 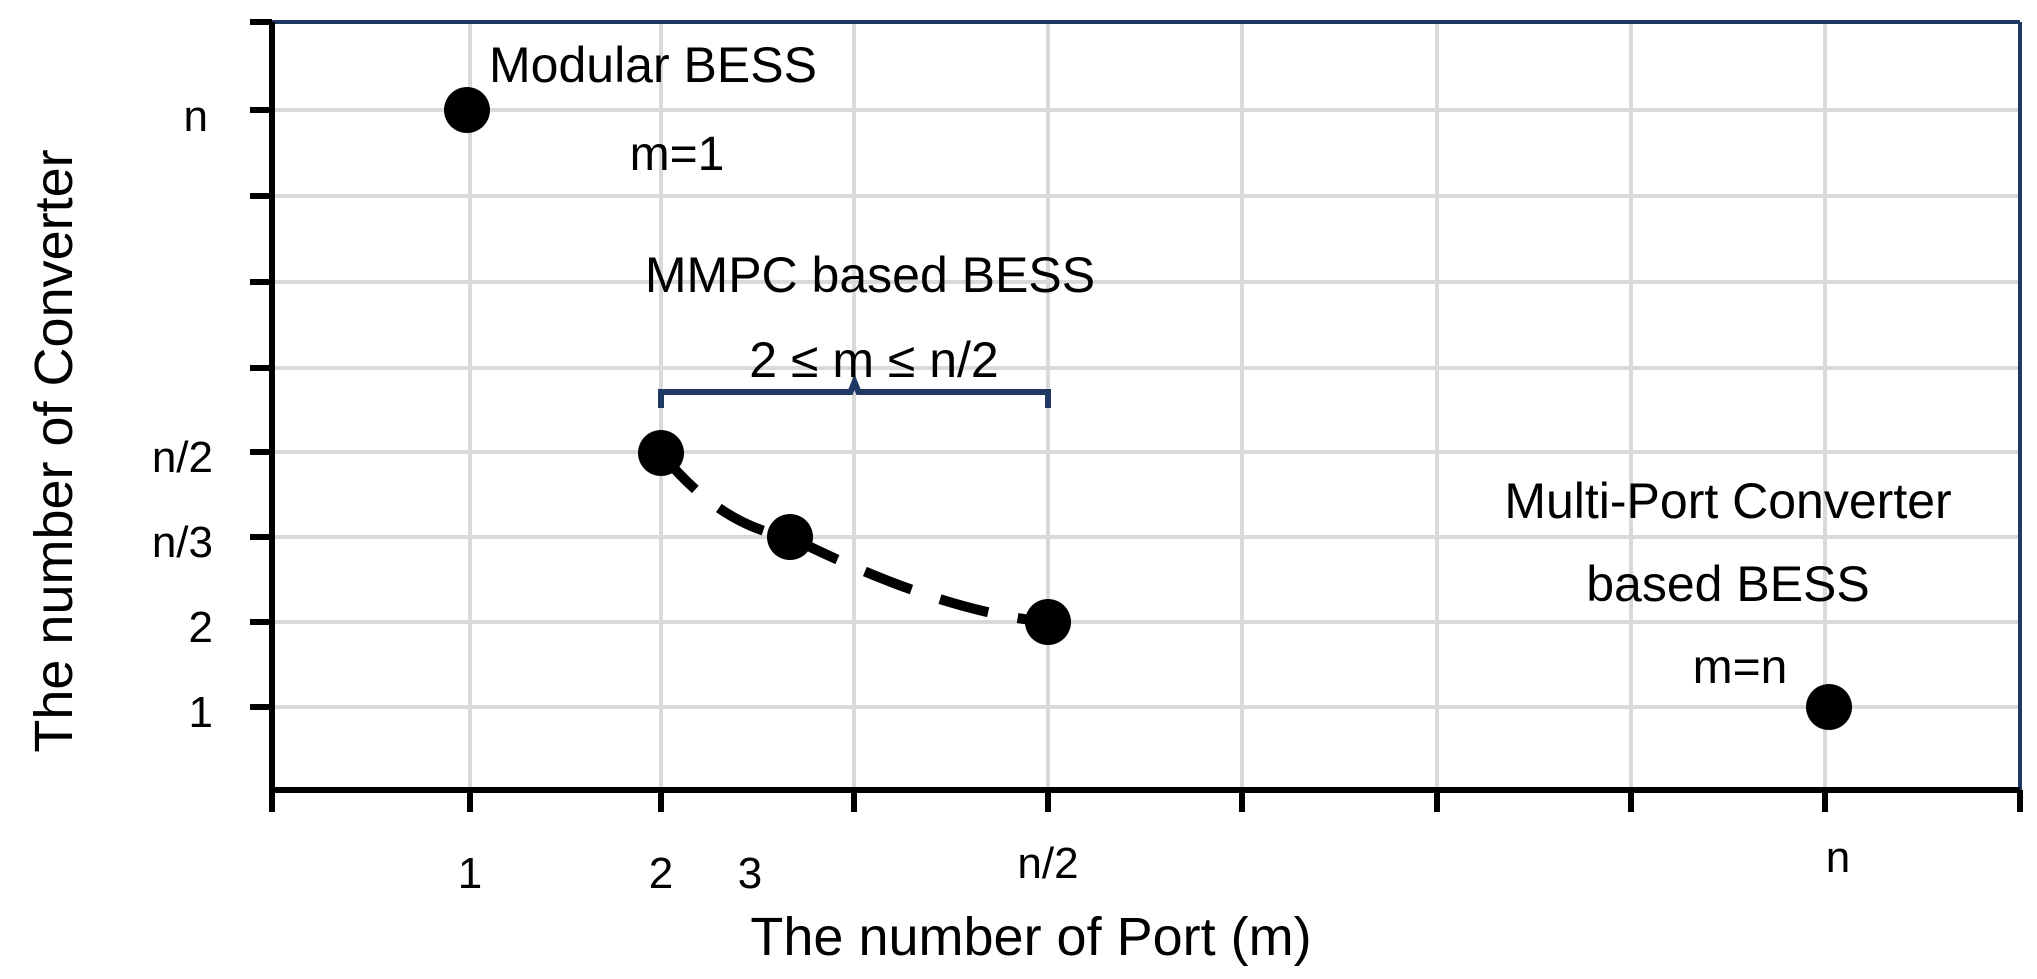 I want to click on range-brace, so click(x=854, y=390).